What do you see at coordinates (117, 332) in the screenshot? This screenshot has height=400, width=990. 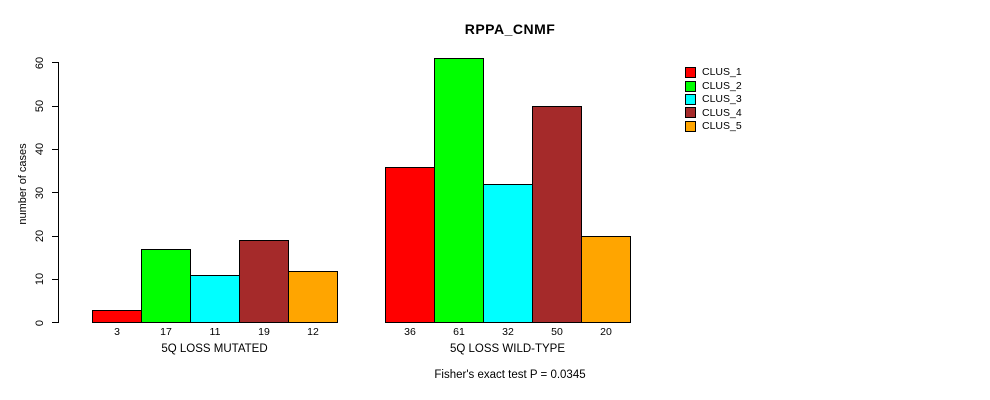 I see `bar-value-label: 3` at bounding box center [117, 332].